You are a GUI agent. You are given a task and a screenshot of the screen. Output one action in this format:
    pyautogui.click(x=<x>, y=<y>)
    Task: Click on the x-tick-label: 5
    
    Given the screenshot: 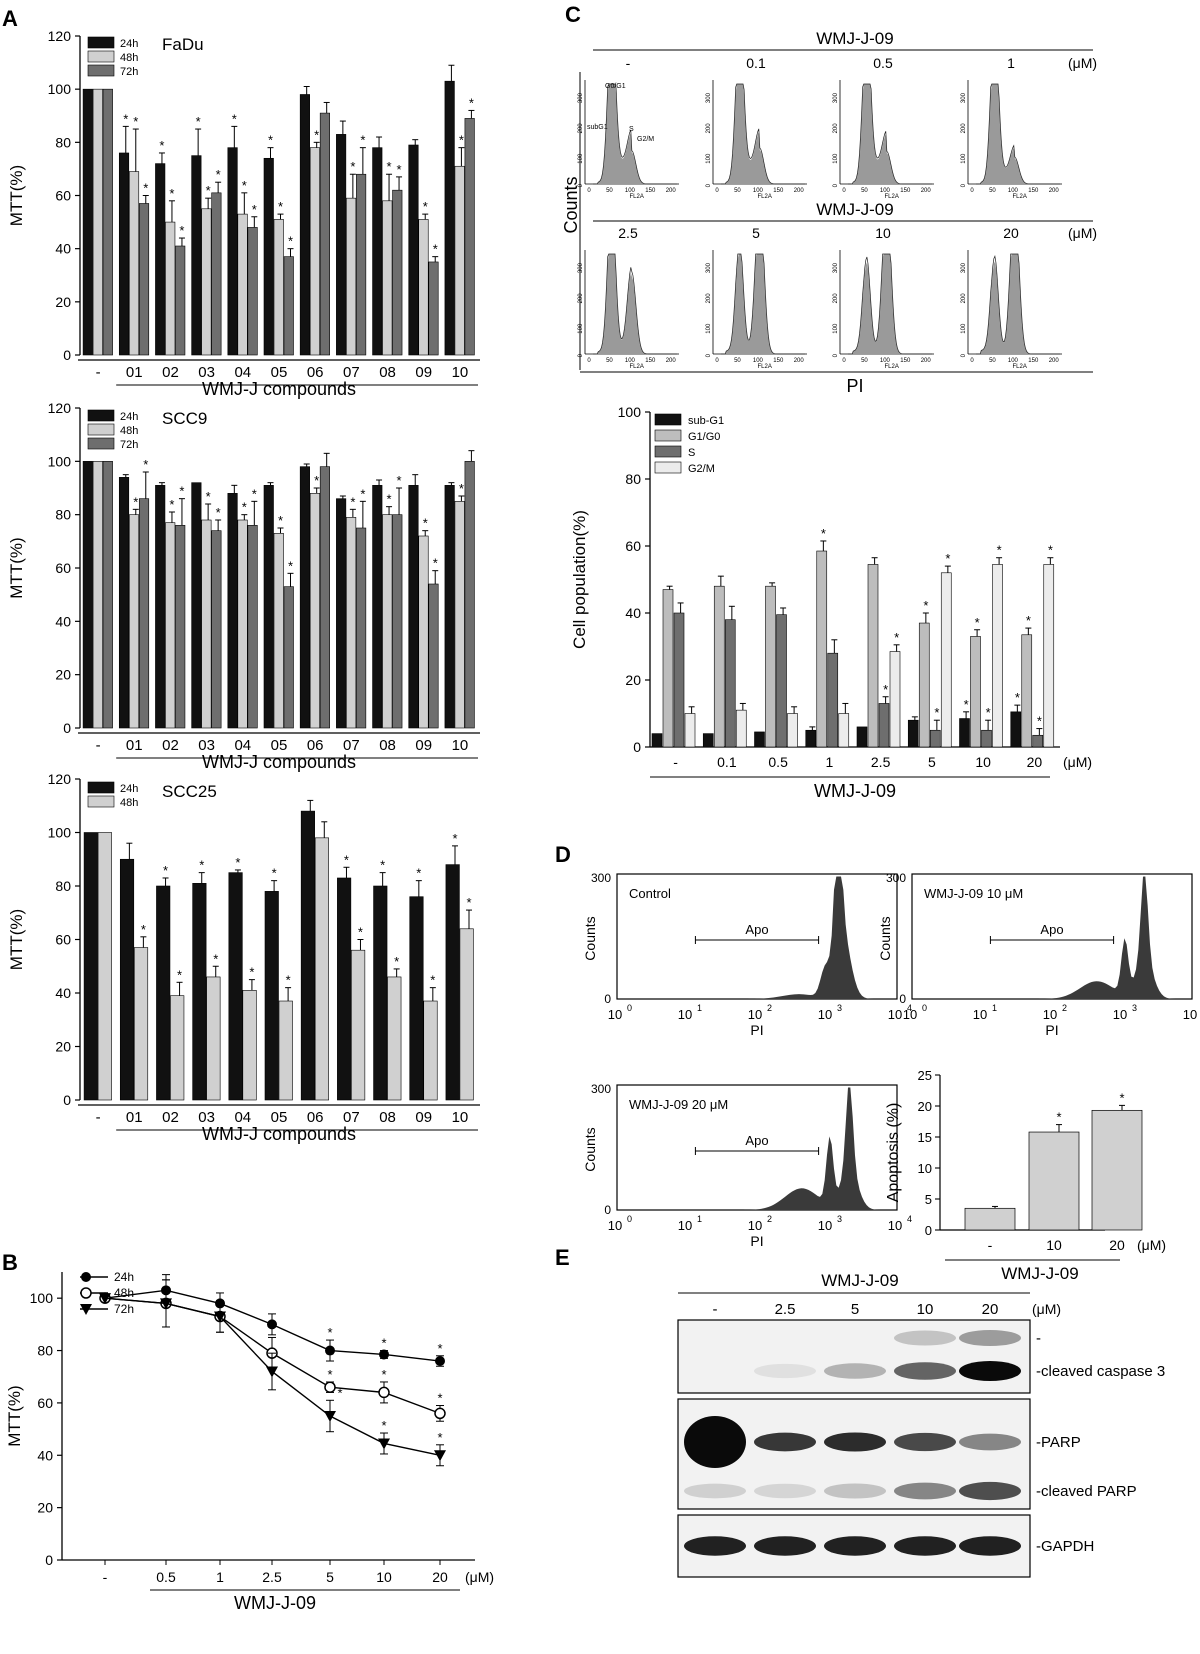 What is the action you would take?
    pyautogui.click(x=932, y=762)
    